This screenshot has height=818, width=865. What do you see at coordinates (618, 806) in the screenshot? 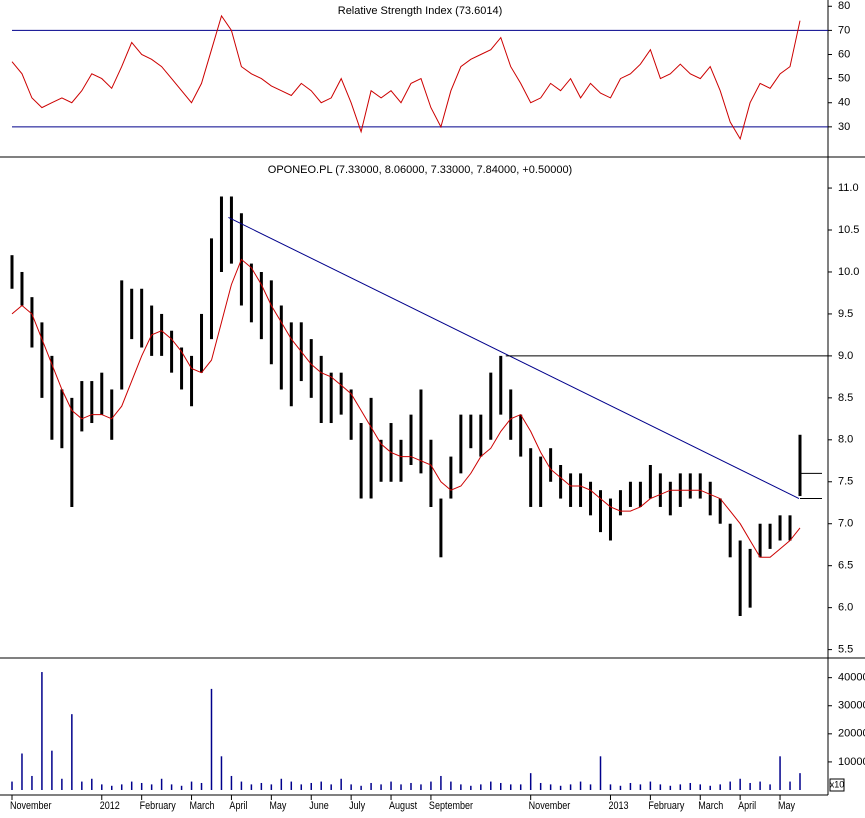
I see `x-tick-label: 2013` at bounding box center [618, 806].